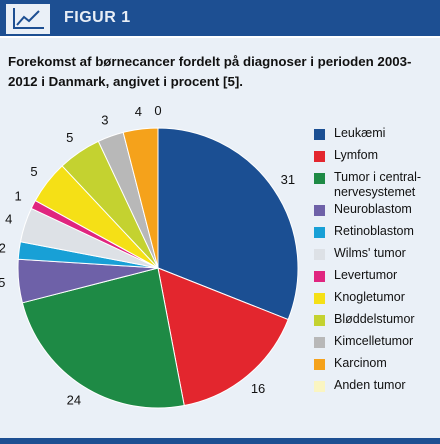 The width and height of the screenshot is (440, 444). Describe the element at coordinates (366, 275) in the screenshot. I see `legend-label: Levertumor` at that location.